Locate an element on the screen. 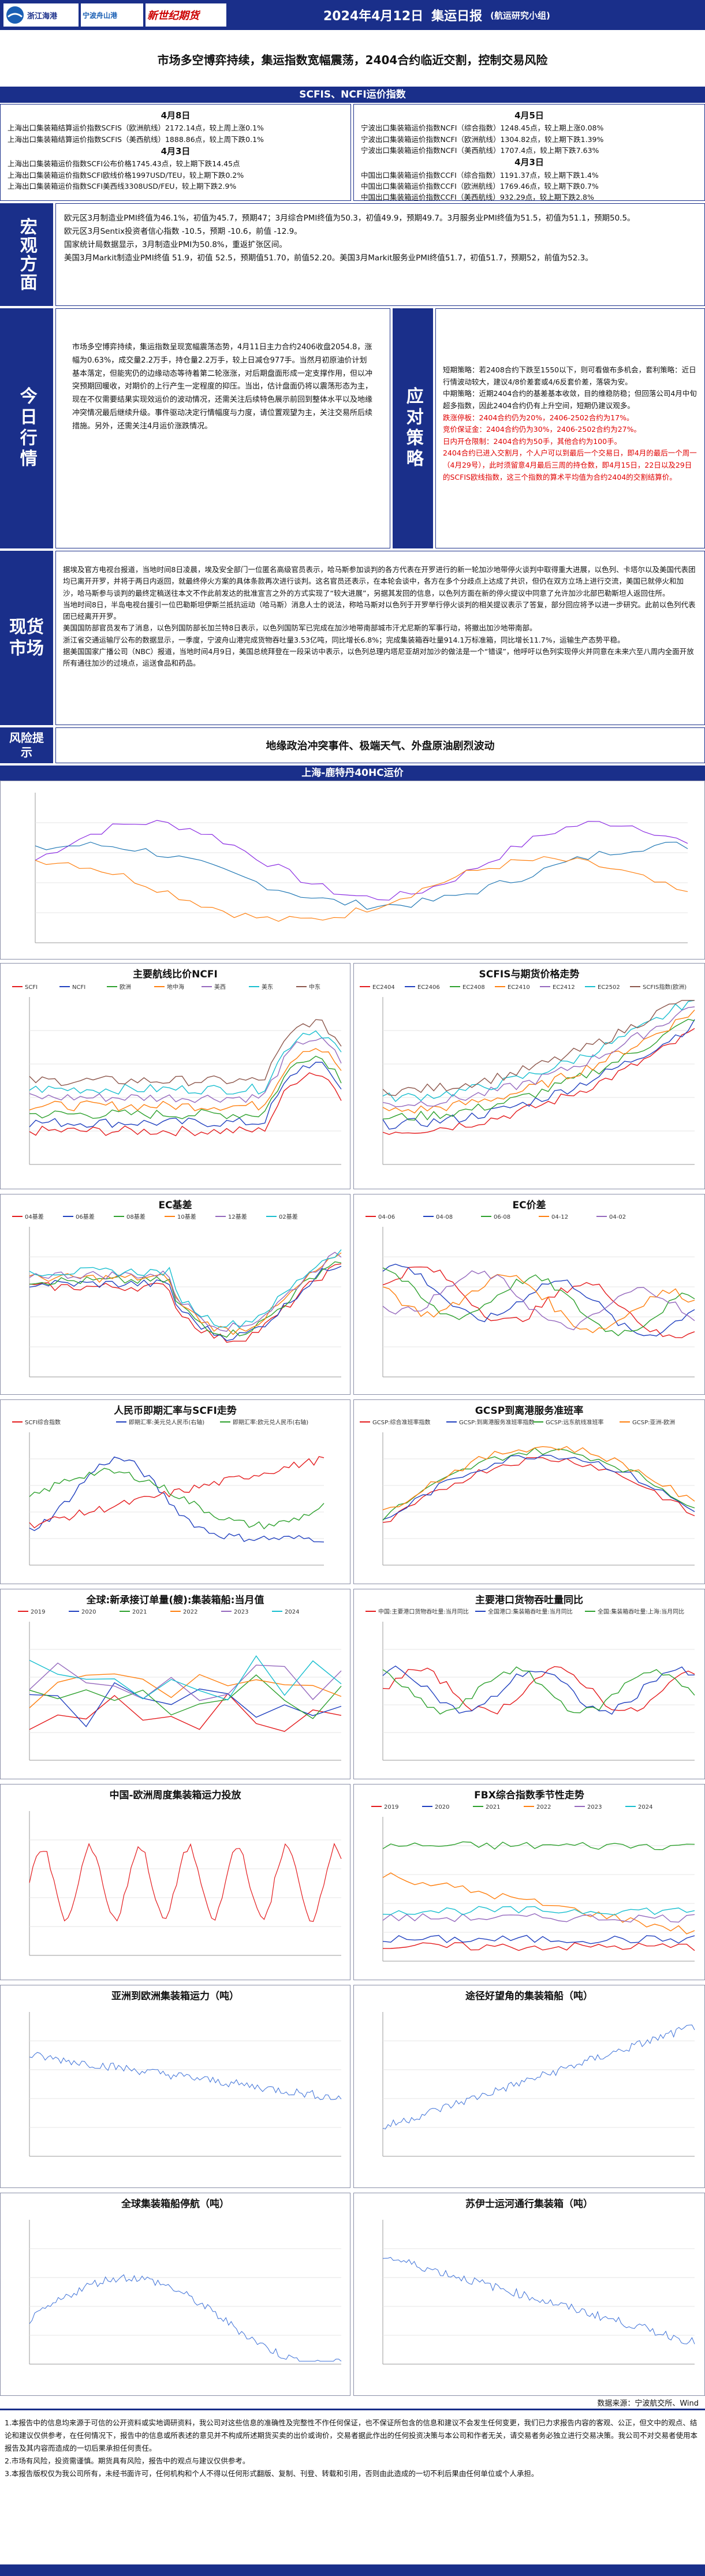  chart5-svg: 04-06 04-08 06-08 04-12 04-02 is located at coordinates (530, 1295).